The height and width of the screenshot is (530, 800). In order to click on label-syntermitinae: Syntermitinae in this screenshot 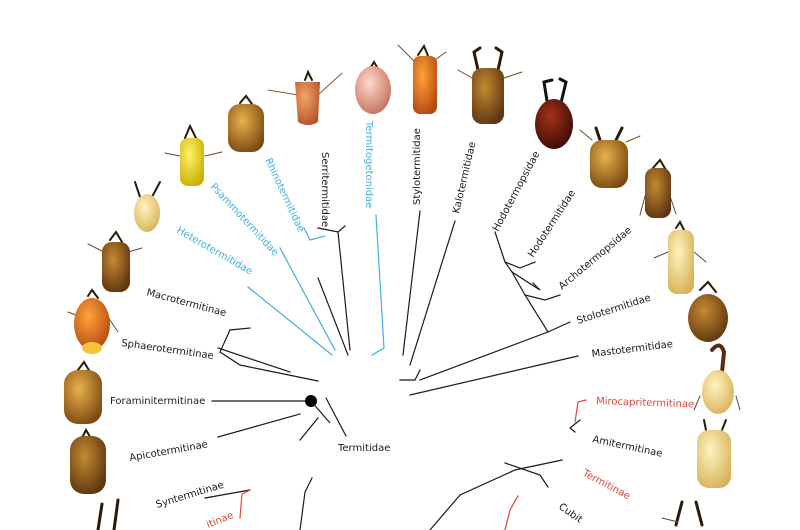, I will do `click(190, 495)`.